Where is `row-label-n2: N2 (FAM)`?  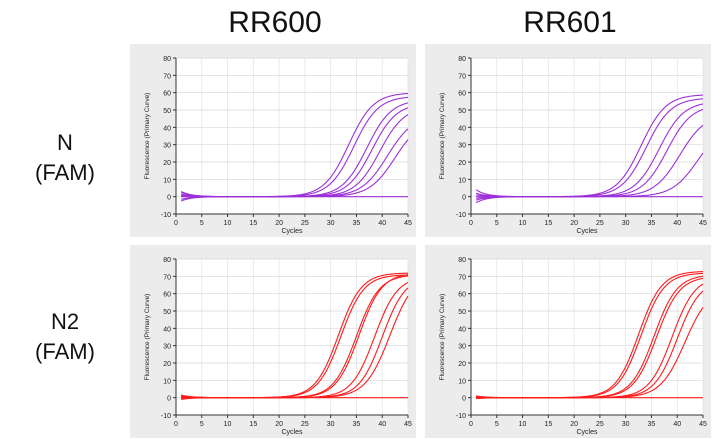
row-label-n2: N2 (FAM) is located at coordinates (65, 337).